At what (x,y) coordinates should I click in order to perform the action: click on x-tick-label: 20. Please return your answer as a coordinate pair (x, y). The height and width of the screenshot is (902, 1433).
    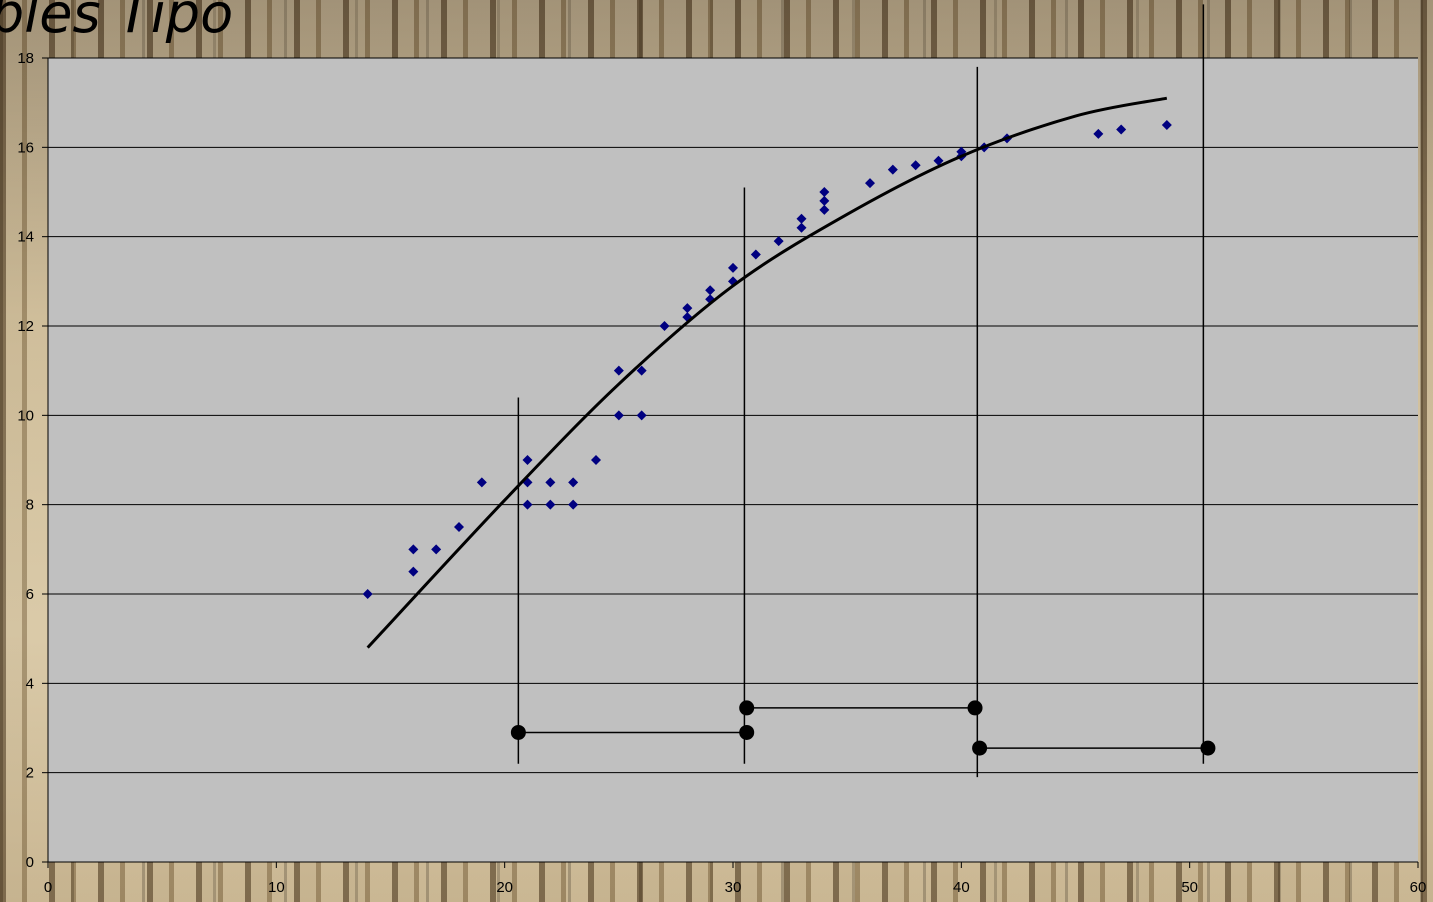
    Looking at the image, I should click on (504, 887).